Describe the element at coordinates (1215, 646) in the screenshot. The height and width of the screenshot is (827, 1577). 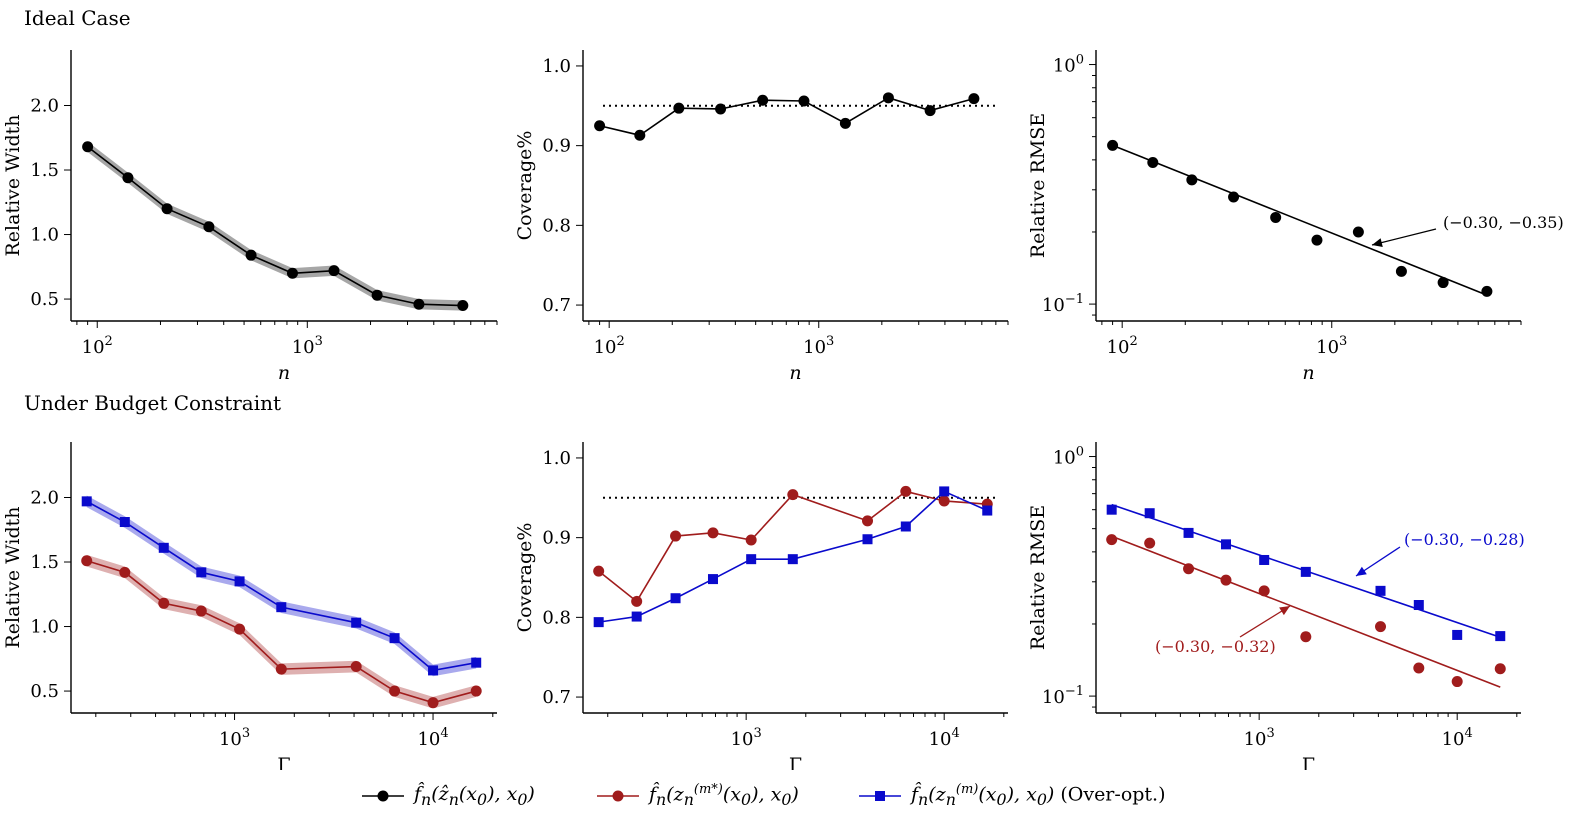
I see `slope-annotation: (−0.30, −0.32)` at that location.